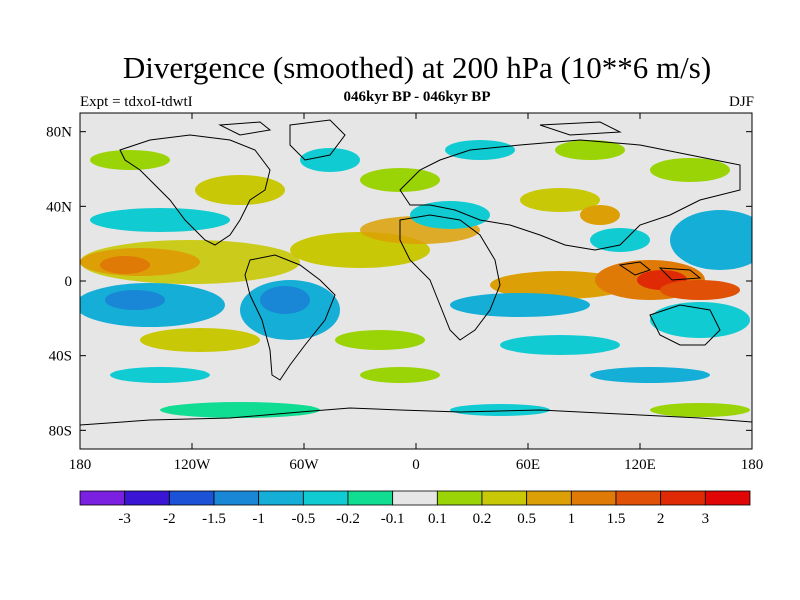 The height and width of the screenshot is (600, 800). Describe the element at coordinates (169, 519) in the screenshot. I see `colorbar-label: -2` at that location.